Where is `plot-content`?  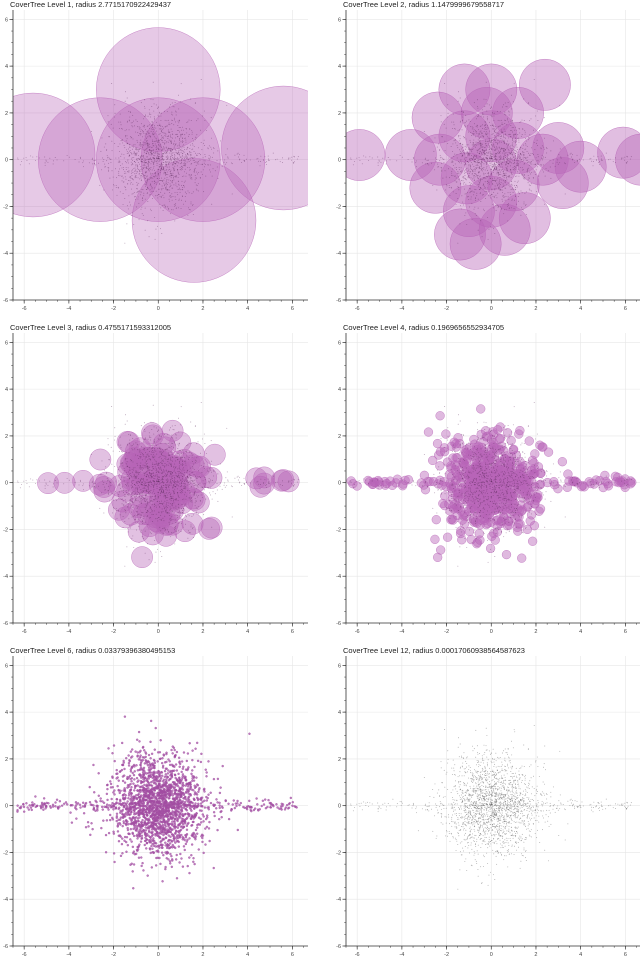
plot-content is located at coordinates (158, 485).